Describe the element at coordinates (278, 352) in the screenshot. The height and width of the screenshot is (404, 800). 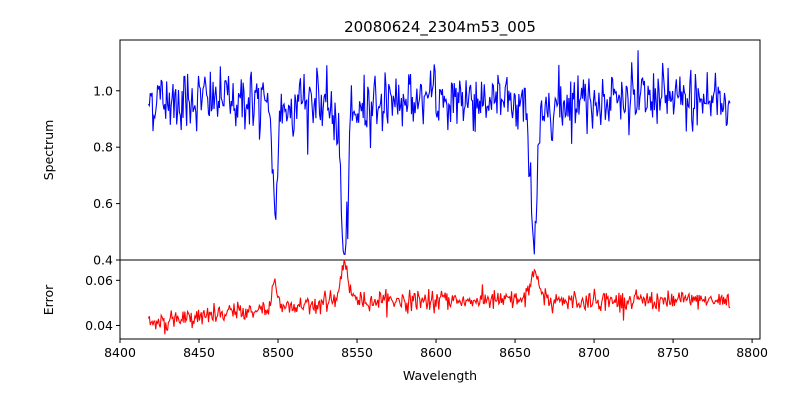
I see `x-tick-label: 8500` at that location.